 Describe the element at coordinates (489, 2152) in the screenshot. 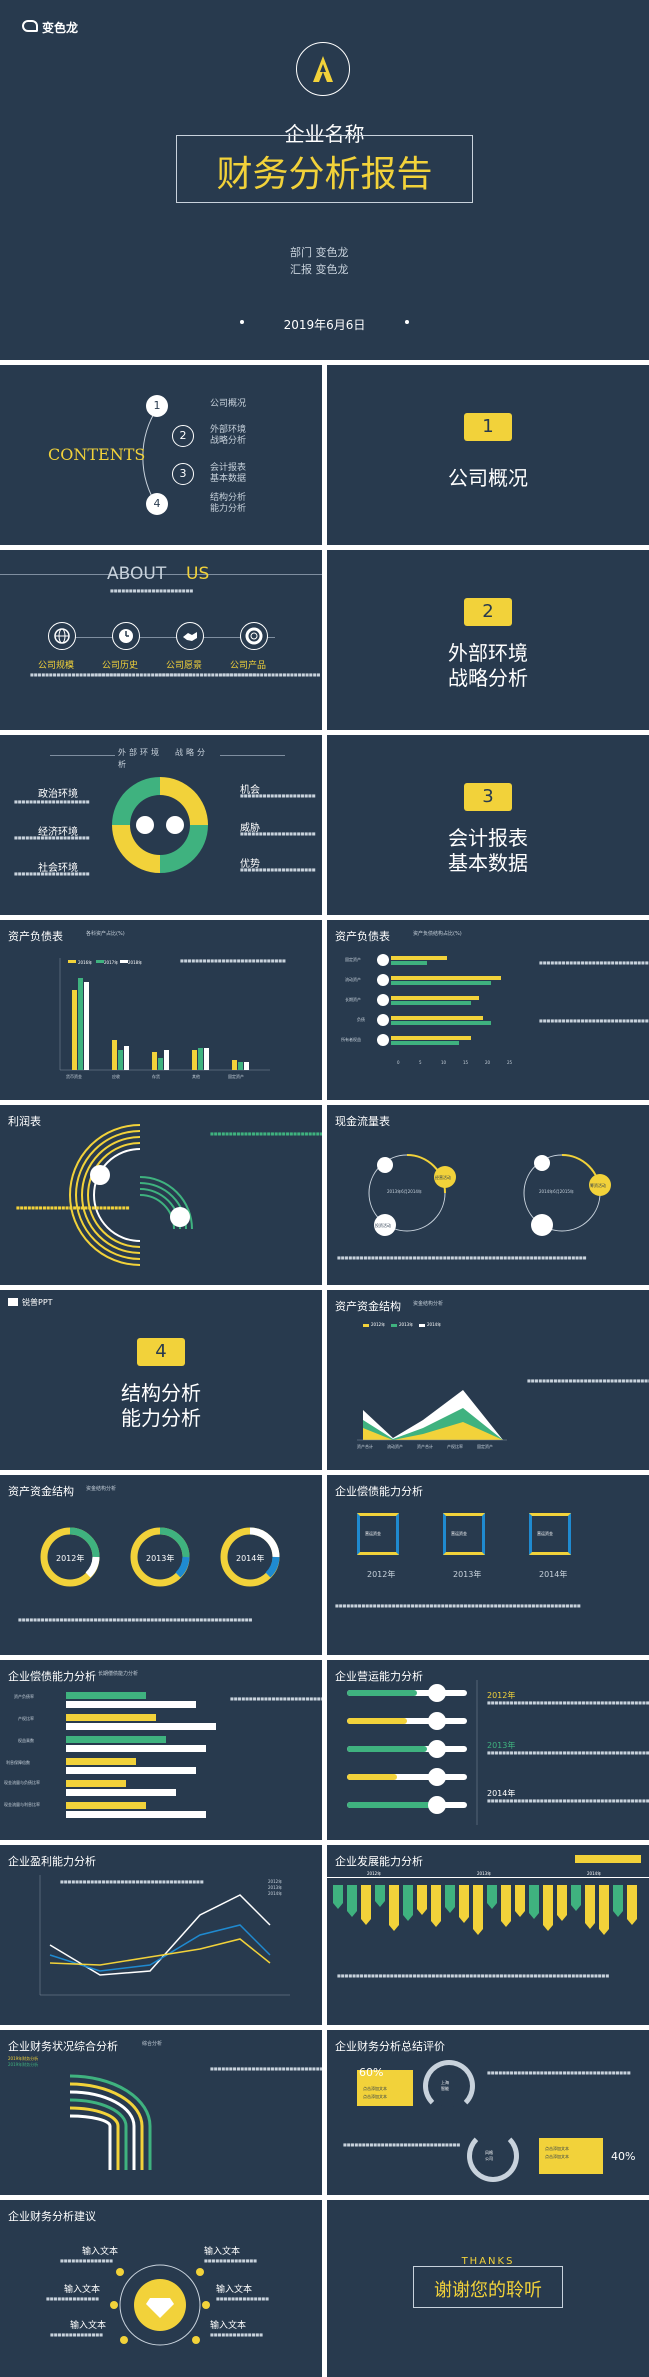

I see `sum-circle-2-text: 风格` at that location.